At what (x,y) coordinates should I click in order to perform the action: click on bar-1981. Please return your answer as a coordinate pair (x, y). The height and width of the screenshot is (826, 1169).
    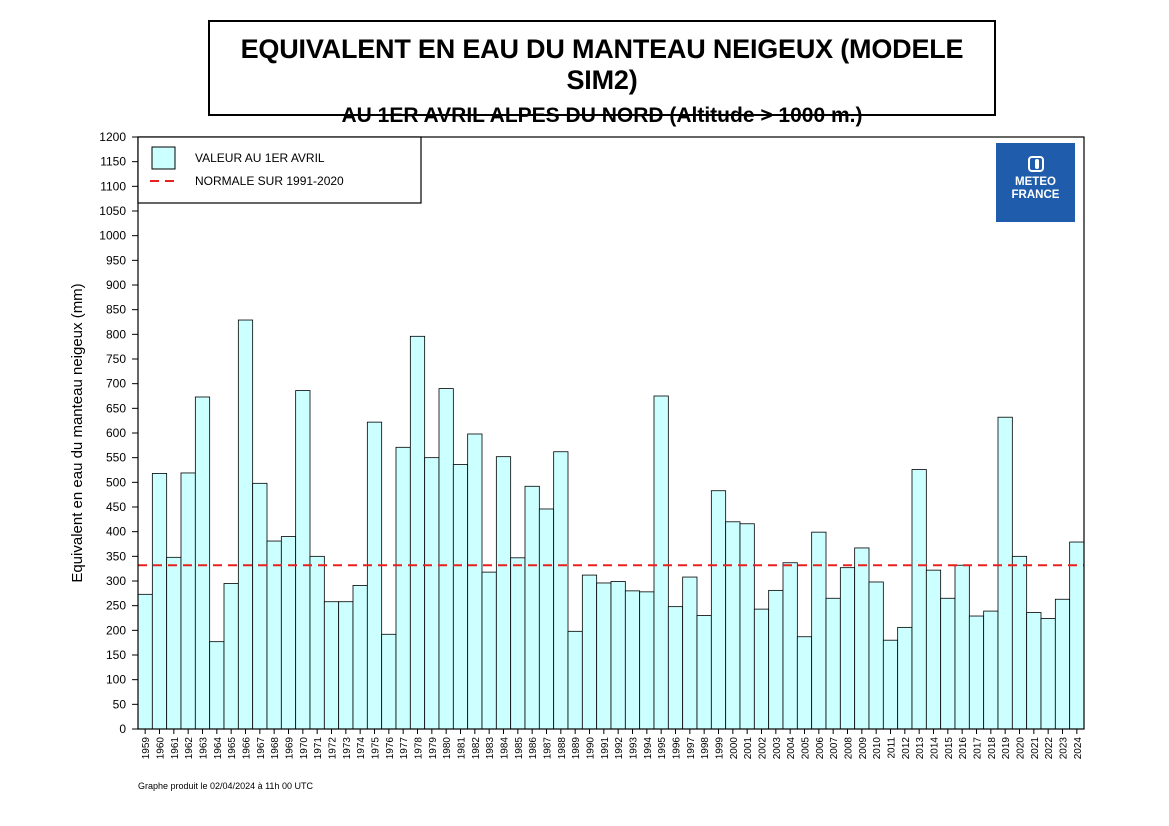
    Looking at the image, I should click on (460, 597).